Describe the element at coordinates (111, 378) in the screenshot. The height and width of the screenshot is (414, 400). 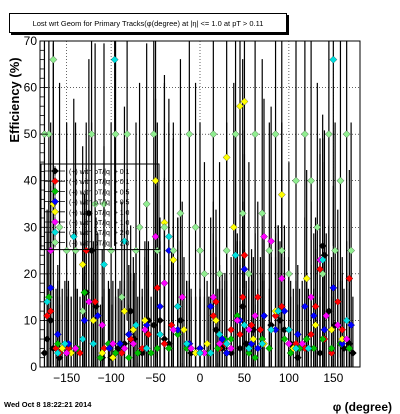
I see `x-tick-label: −100` at that location.